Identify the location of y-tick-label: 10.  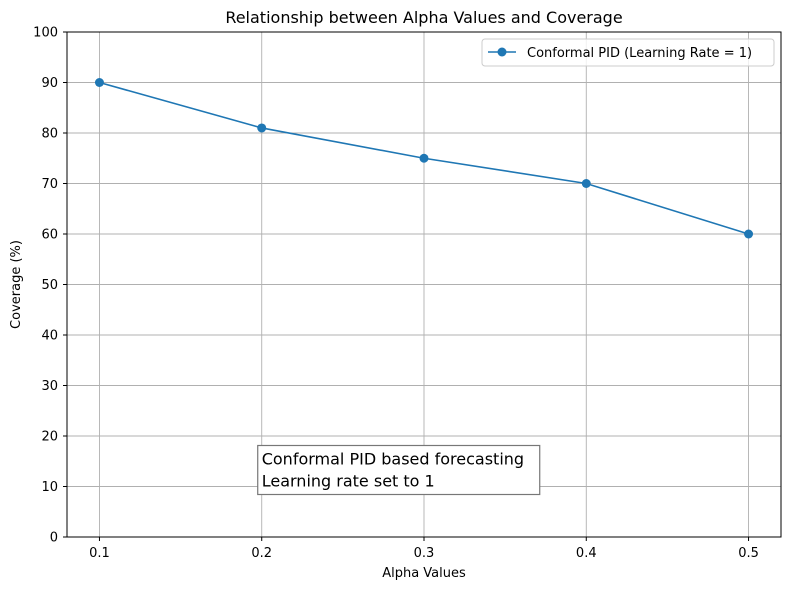
(49, 487).